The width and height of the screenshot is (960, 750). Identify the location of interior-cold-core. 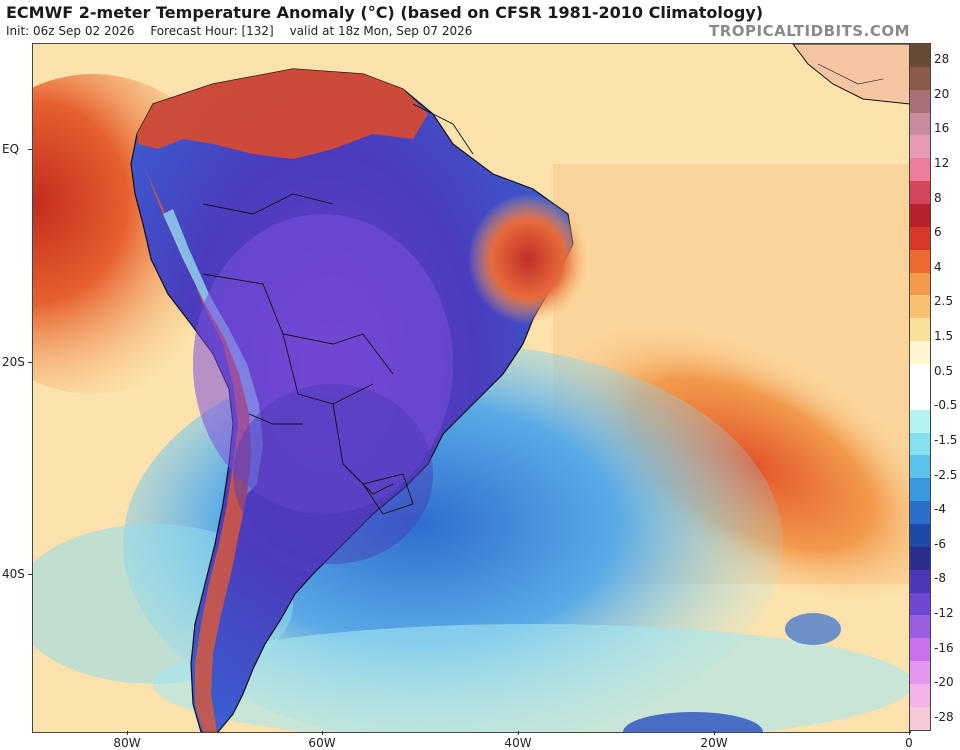
(323, 364).